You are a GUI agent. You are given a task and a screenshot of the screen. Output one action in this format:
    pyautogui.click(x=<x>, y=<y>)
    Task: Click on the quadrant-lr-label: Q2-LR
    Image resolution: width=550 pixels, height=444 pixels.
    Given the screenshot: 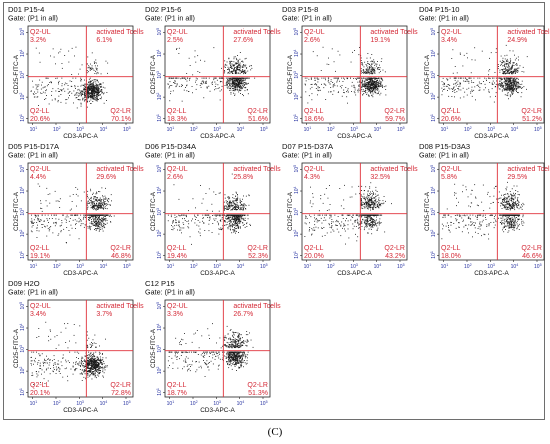 What is the action you would take?
    pyautogui.click(x=120, y=248)
    